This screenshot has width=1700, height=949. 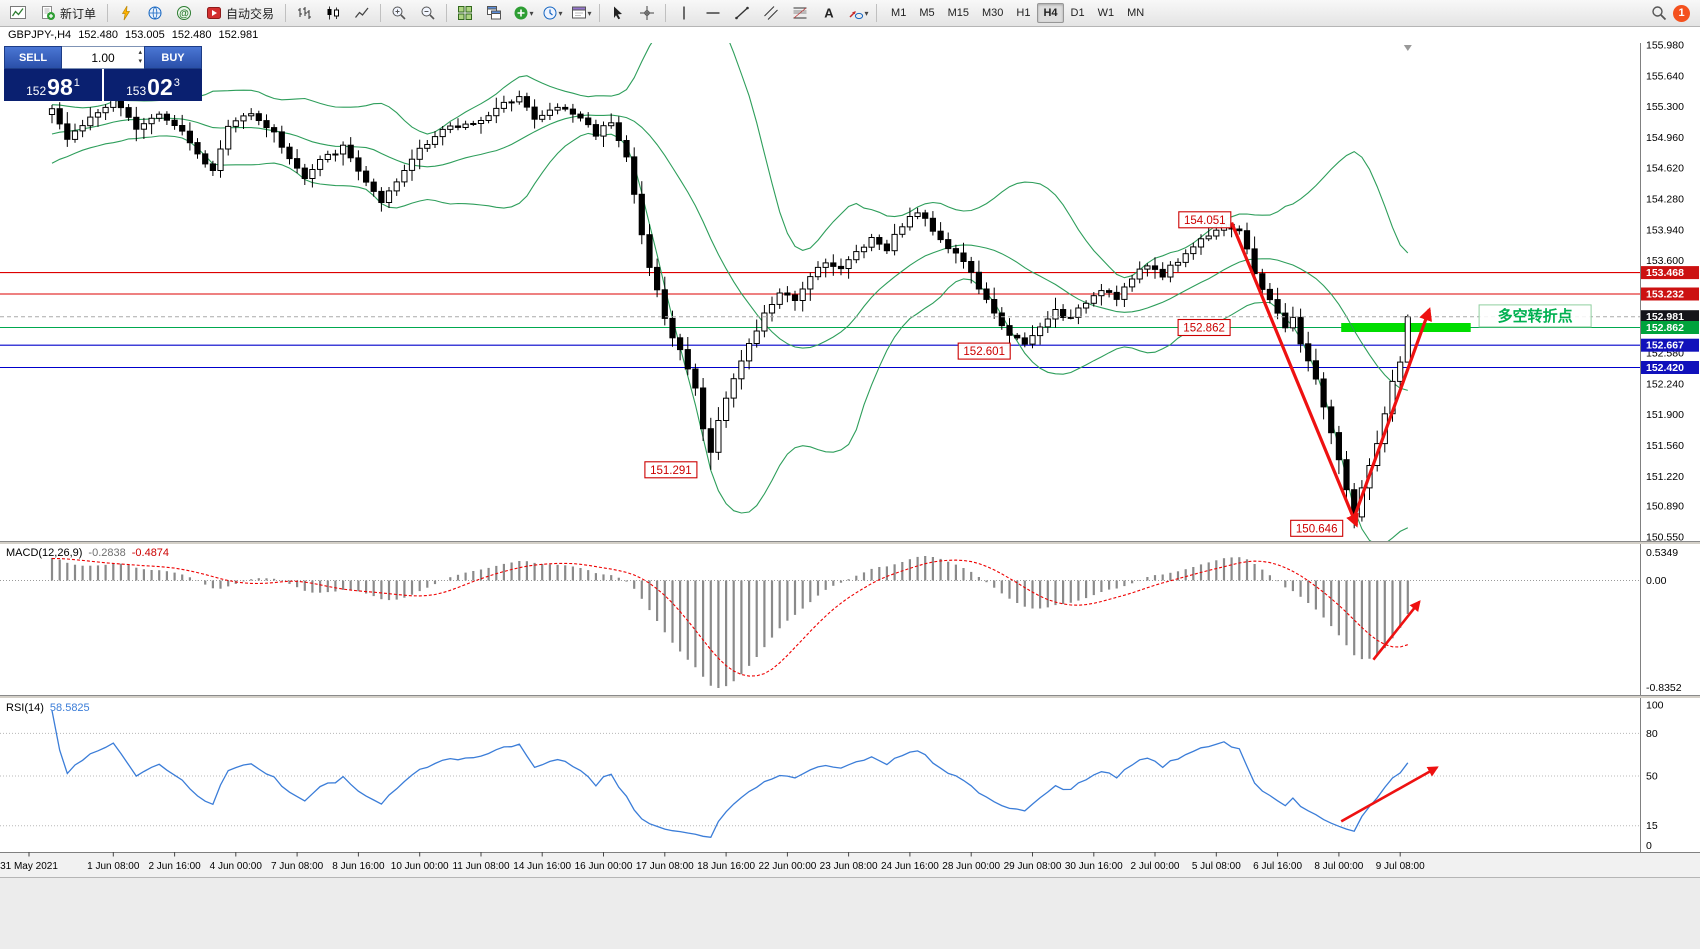 I want to click on arrange-windows-button, so click(x=494, y=13).